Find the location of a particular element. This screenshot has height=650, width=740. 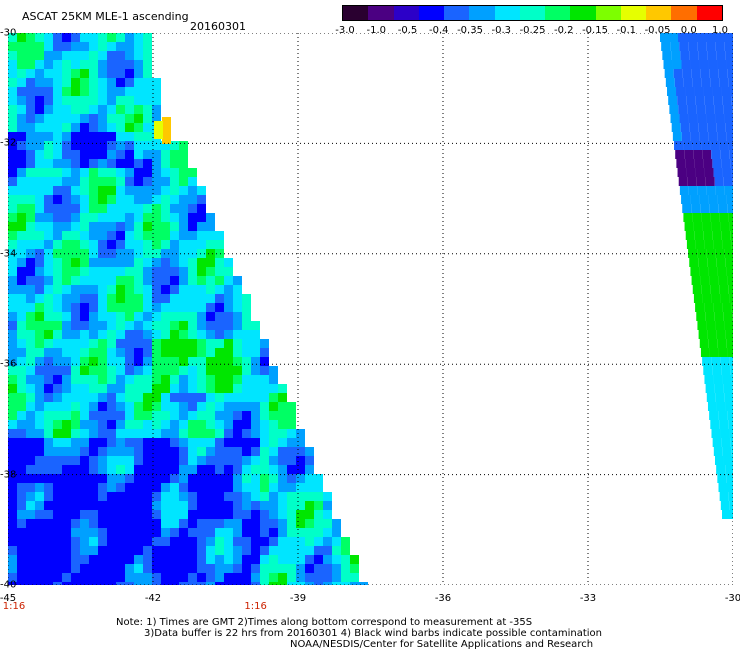

color-scale-label: -0.5 is located at coordinates (407, 30).